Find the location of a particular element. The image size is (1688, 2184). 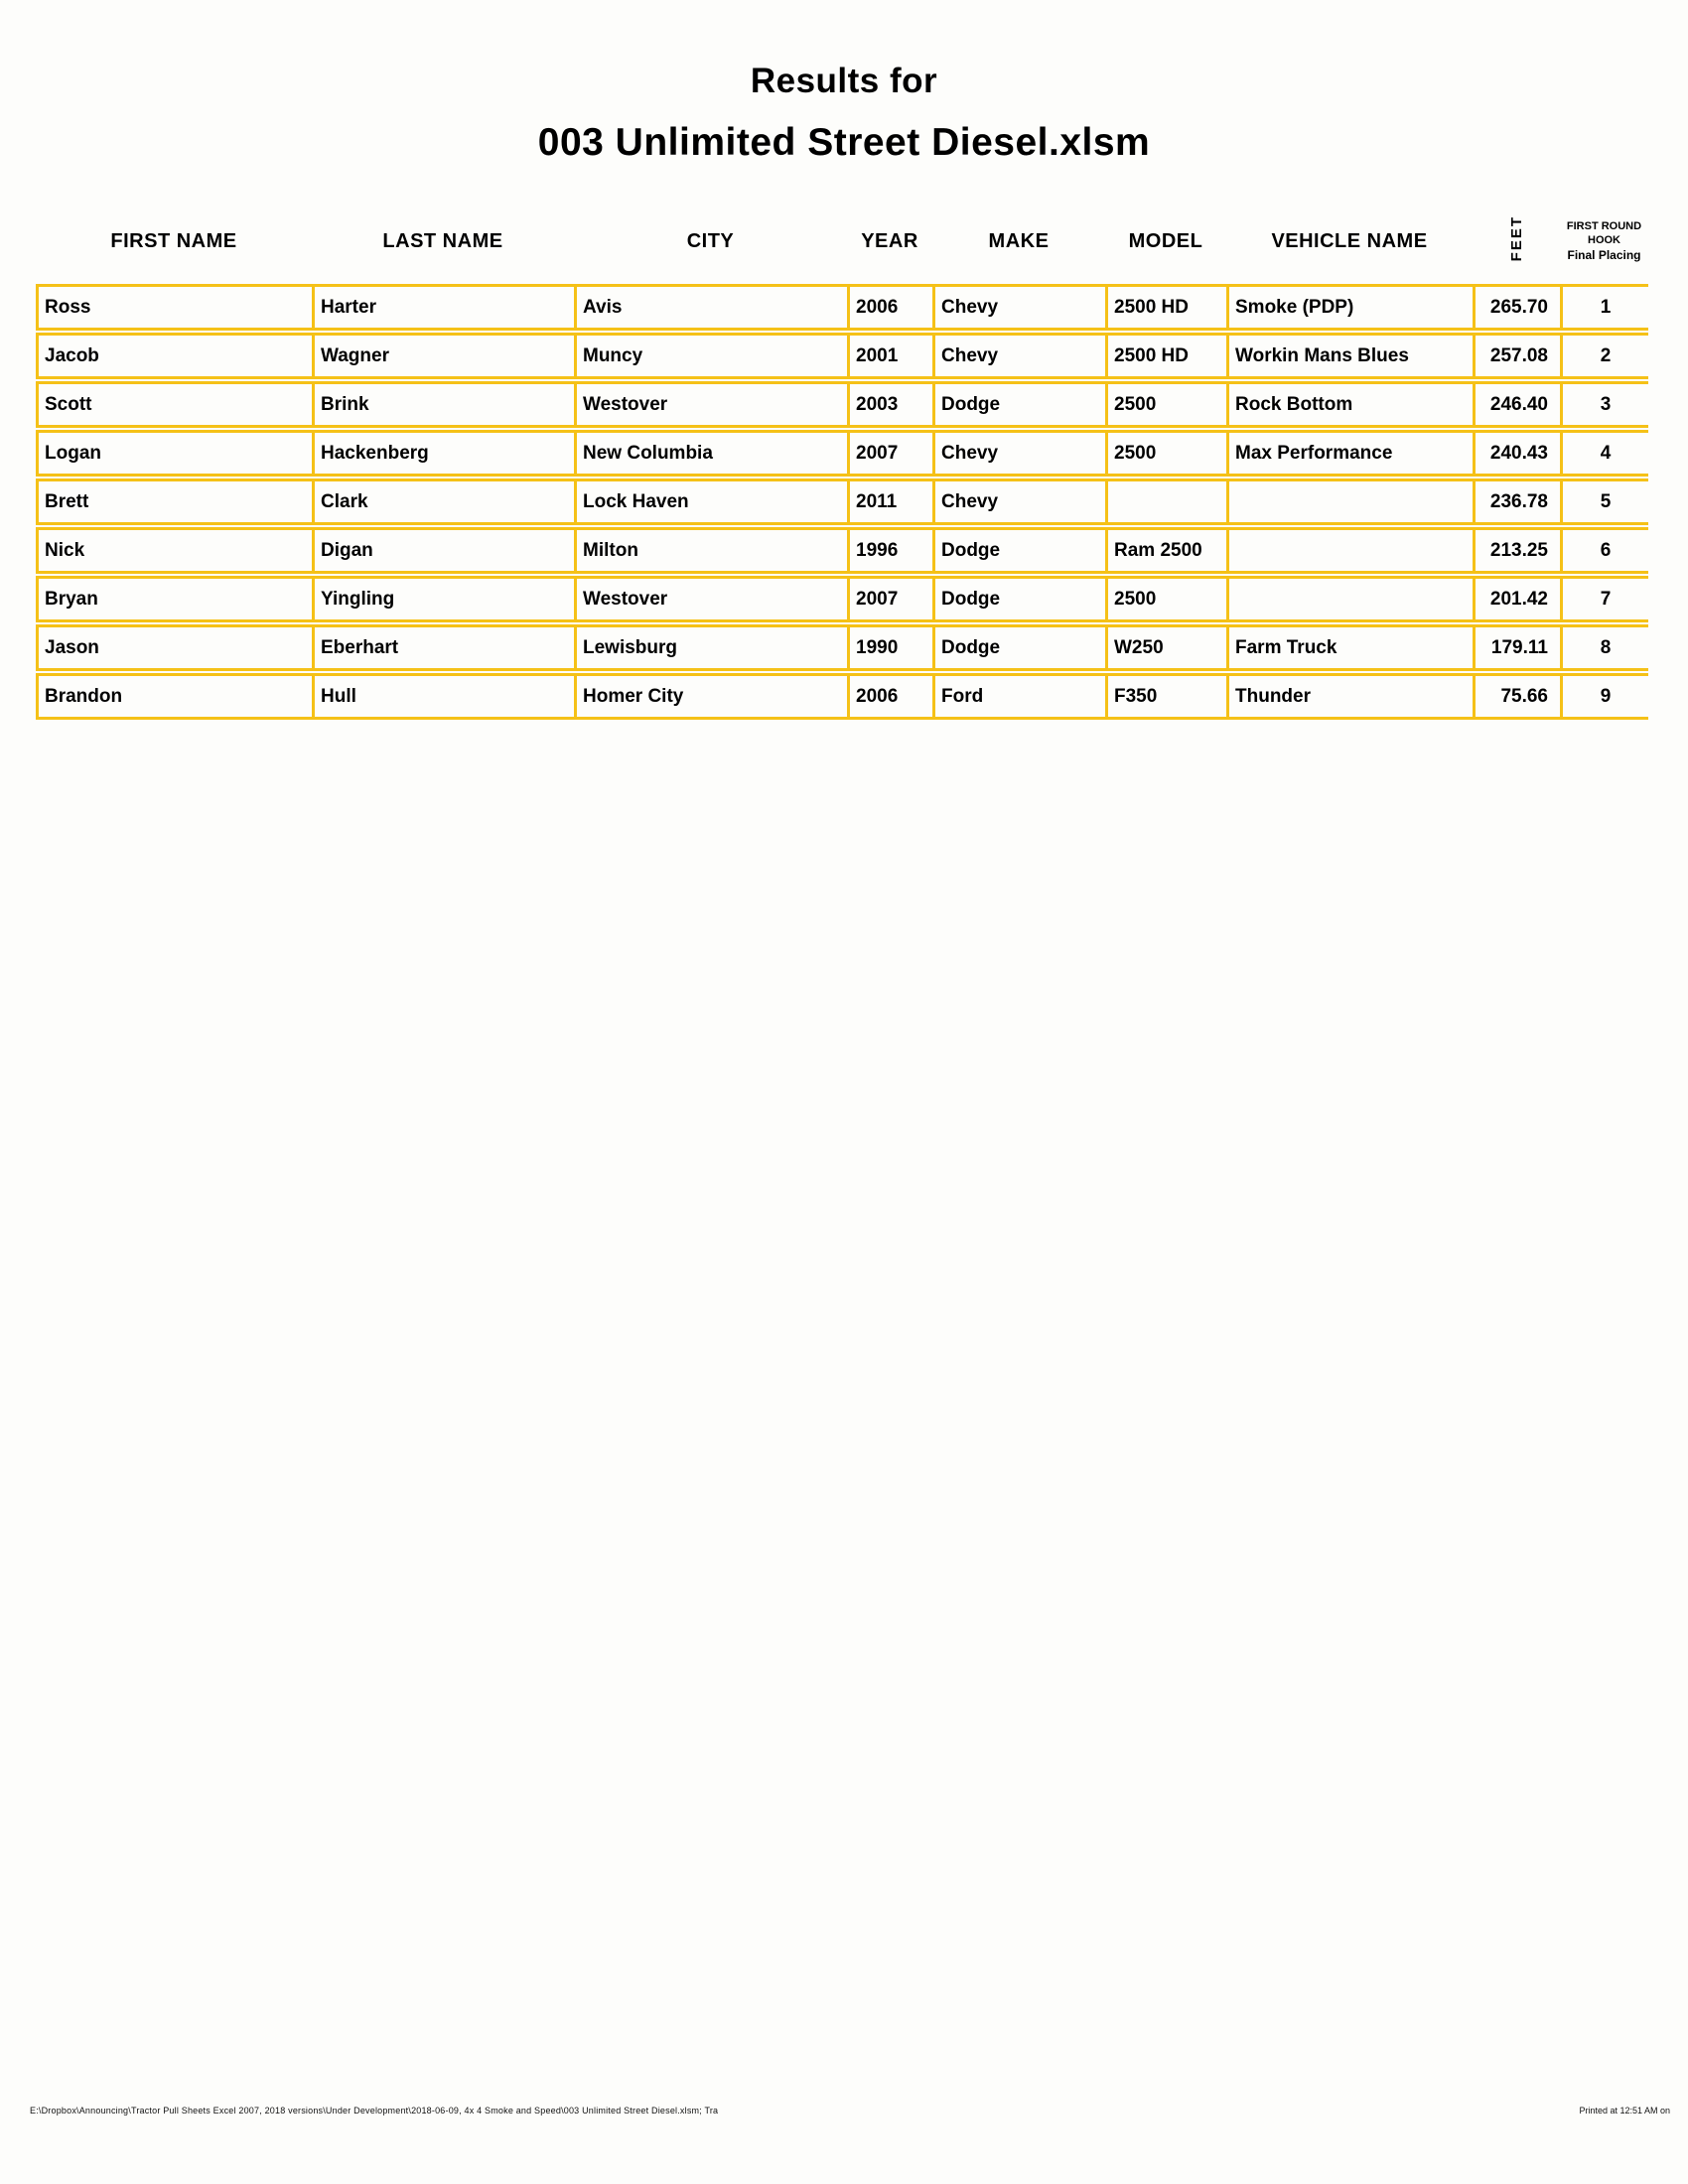

header-feet-rotated-label: FEET is located at coordinates (1516, 238).